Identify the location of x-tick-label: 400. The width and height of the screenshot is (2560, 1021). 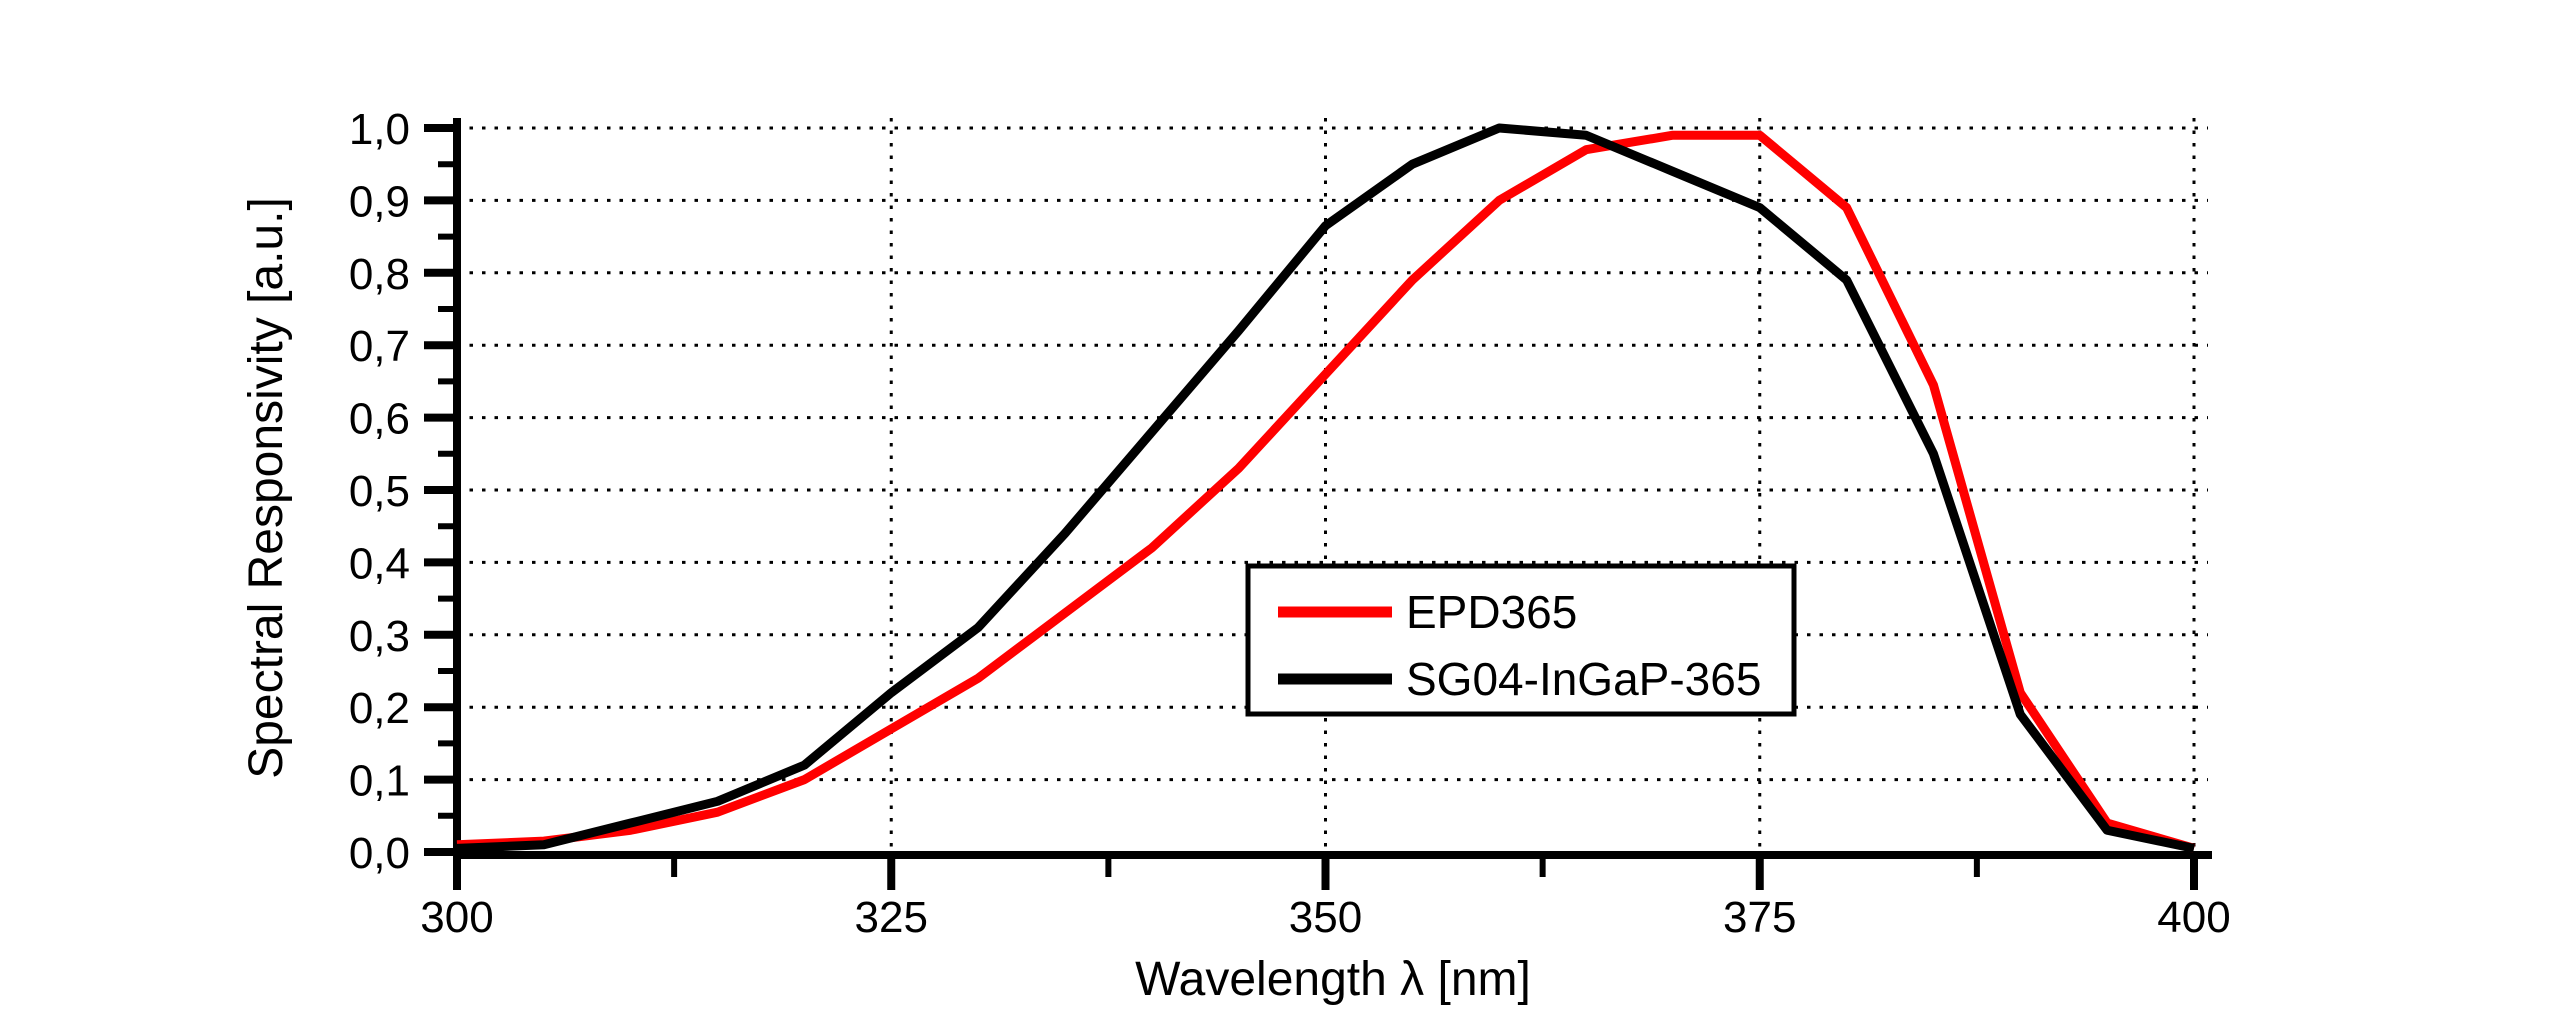
(2193, 917).